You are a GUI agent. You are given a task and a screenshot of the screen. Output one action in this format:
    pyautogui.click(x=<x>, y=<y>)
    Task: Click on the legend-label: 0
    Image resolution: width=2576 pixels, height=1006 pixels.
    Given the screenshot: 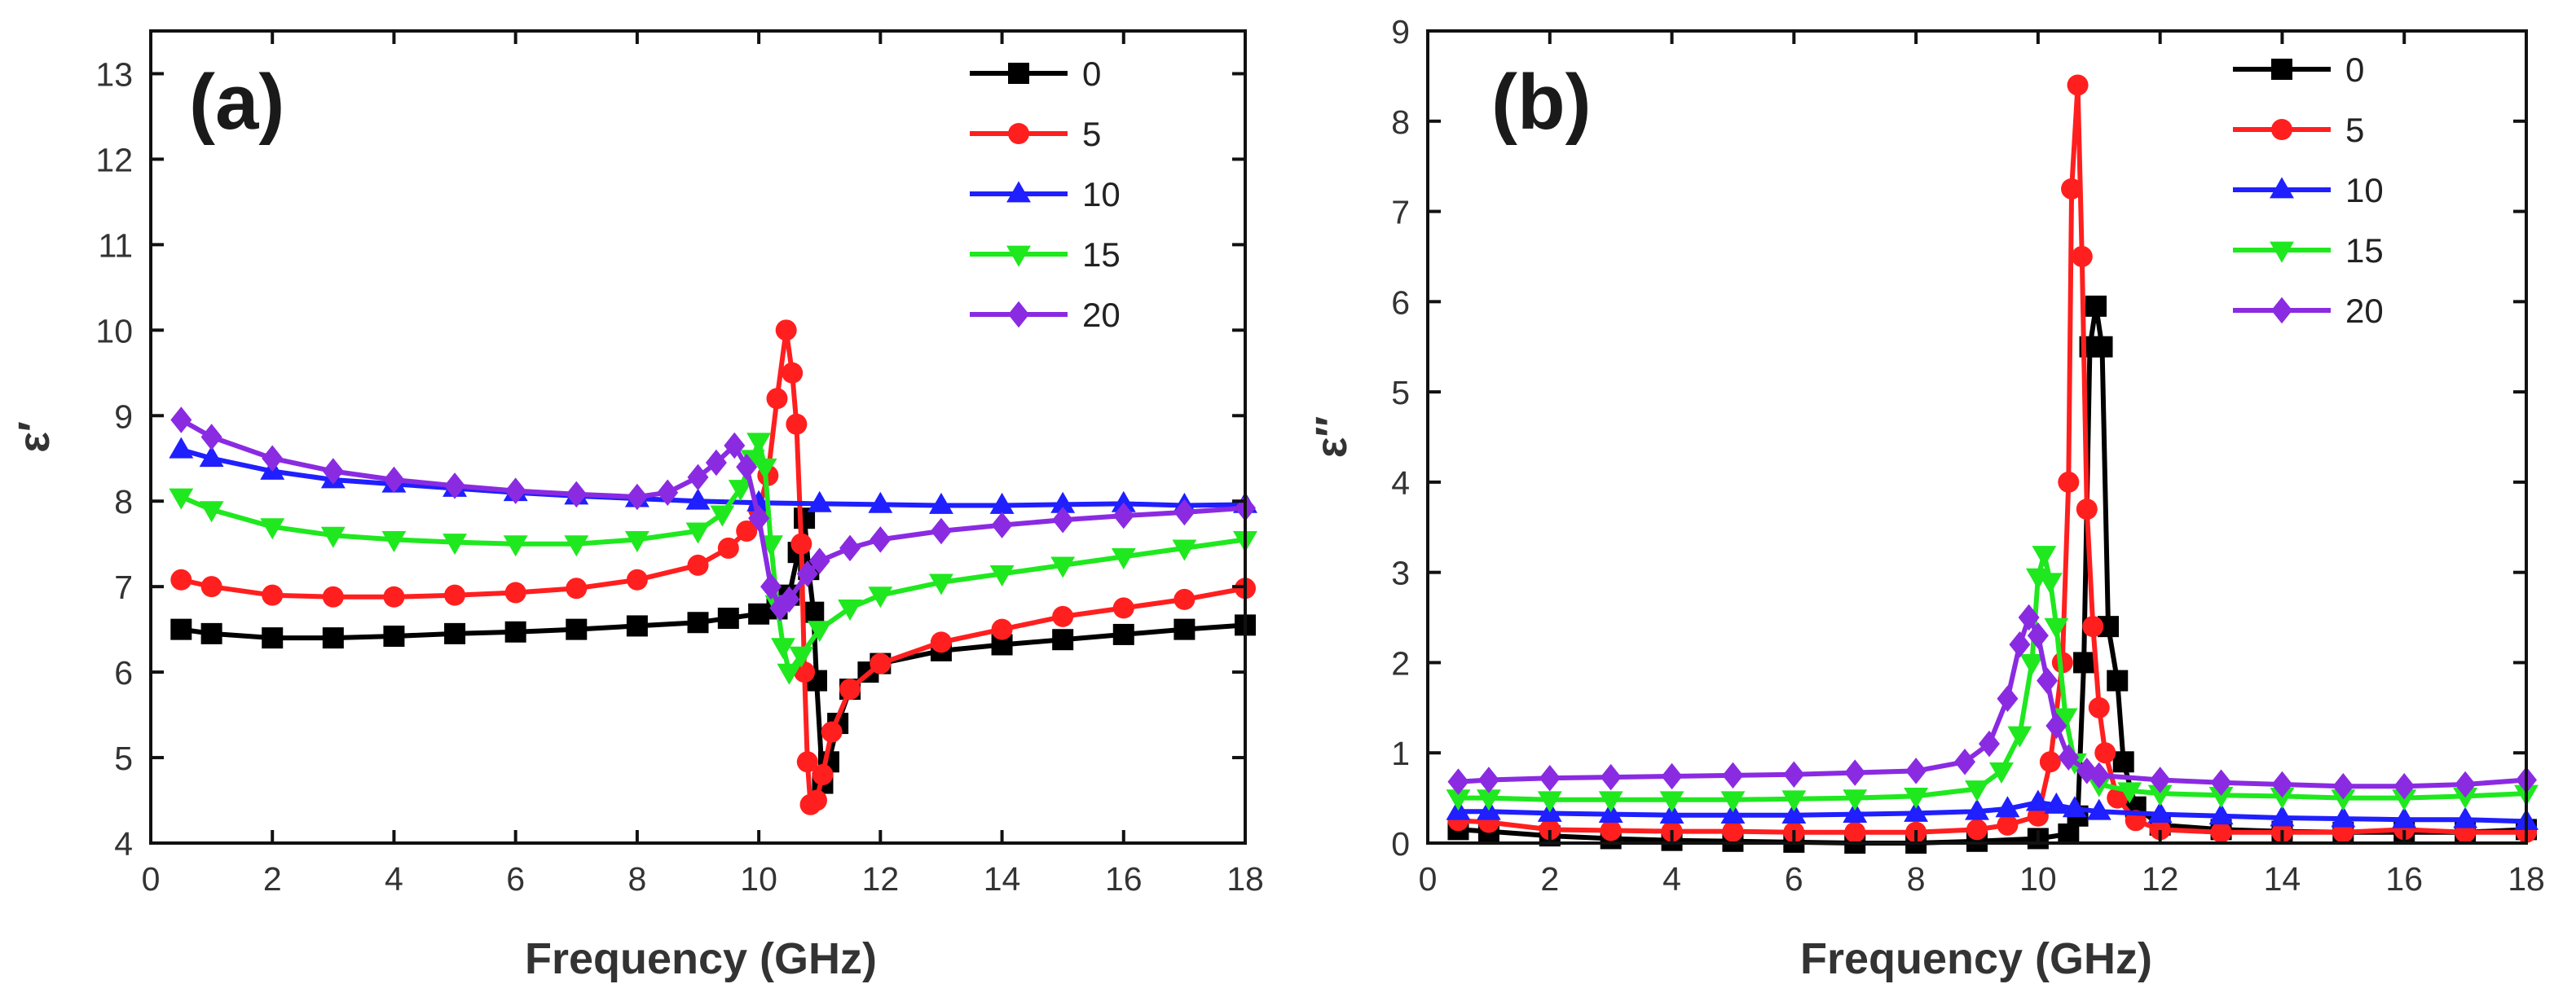 What is the action you would take?
    pyautogui.click(x=1091, y=74)
    